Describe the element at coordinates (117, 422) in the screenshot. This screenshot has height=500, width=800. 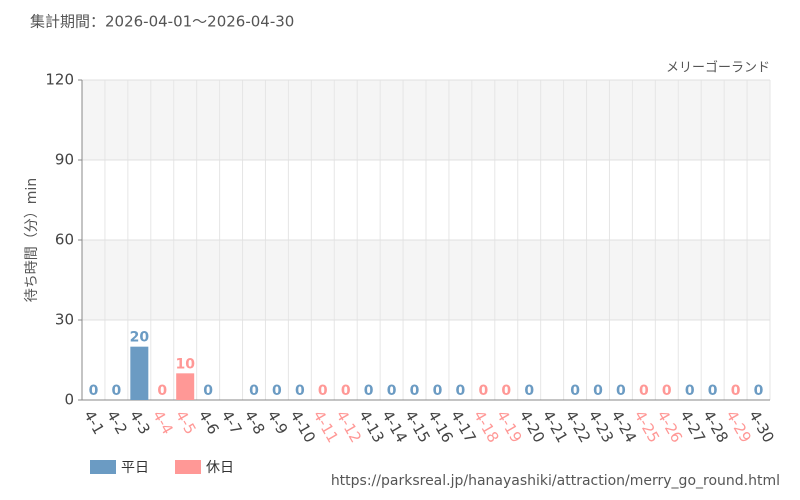
I see `x-tick-label: 4-2` at that location.